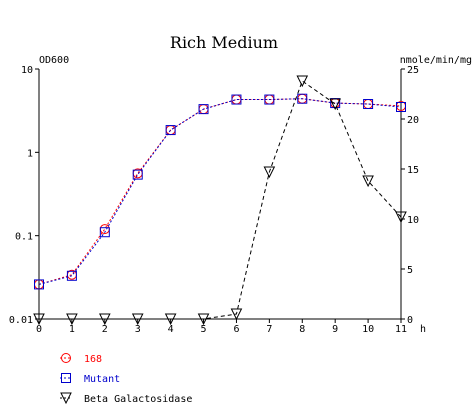 This screenshot has width=472, height=409. Describe the element at coordinates (302, 329) in the screenshot. I see `x-tick-label: 8` at that location.